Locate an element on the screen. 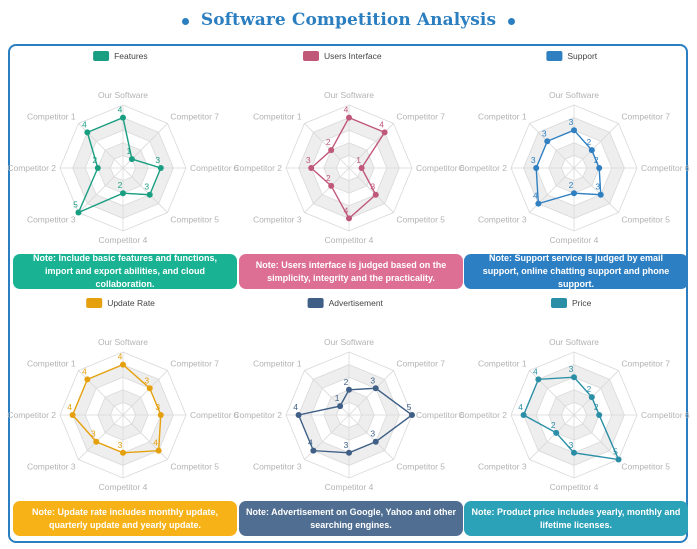 This screenshot has width=697, height=549. data-label-competitor-3: 5 is located at coordinates (75, 205).